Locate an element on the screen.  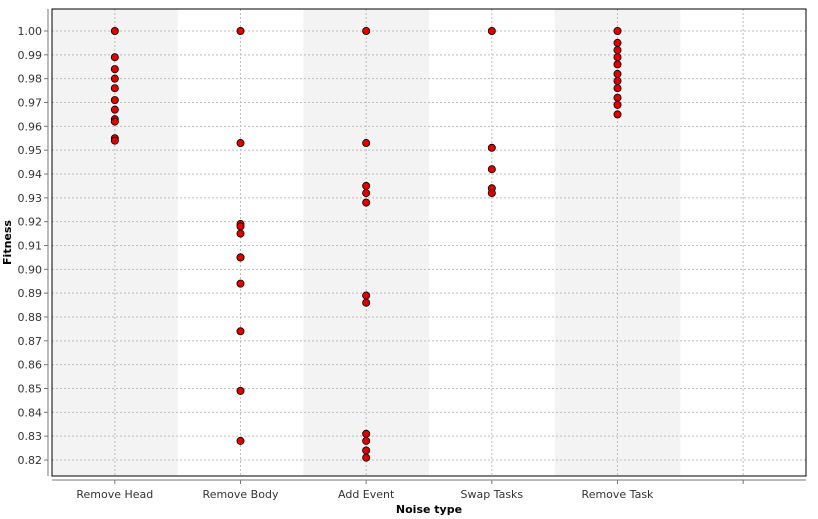
y-tick-label: 0.96 is located at coordinates (30, 126).